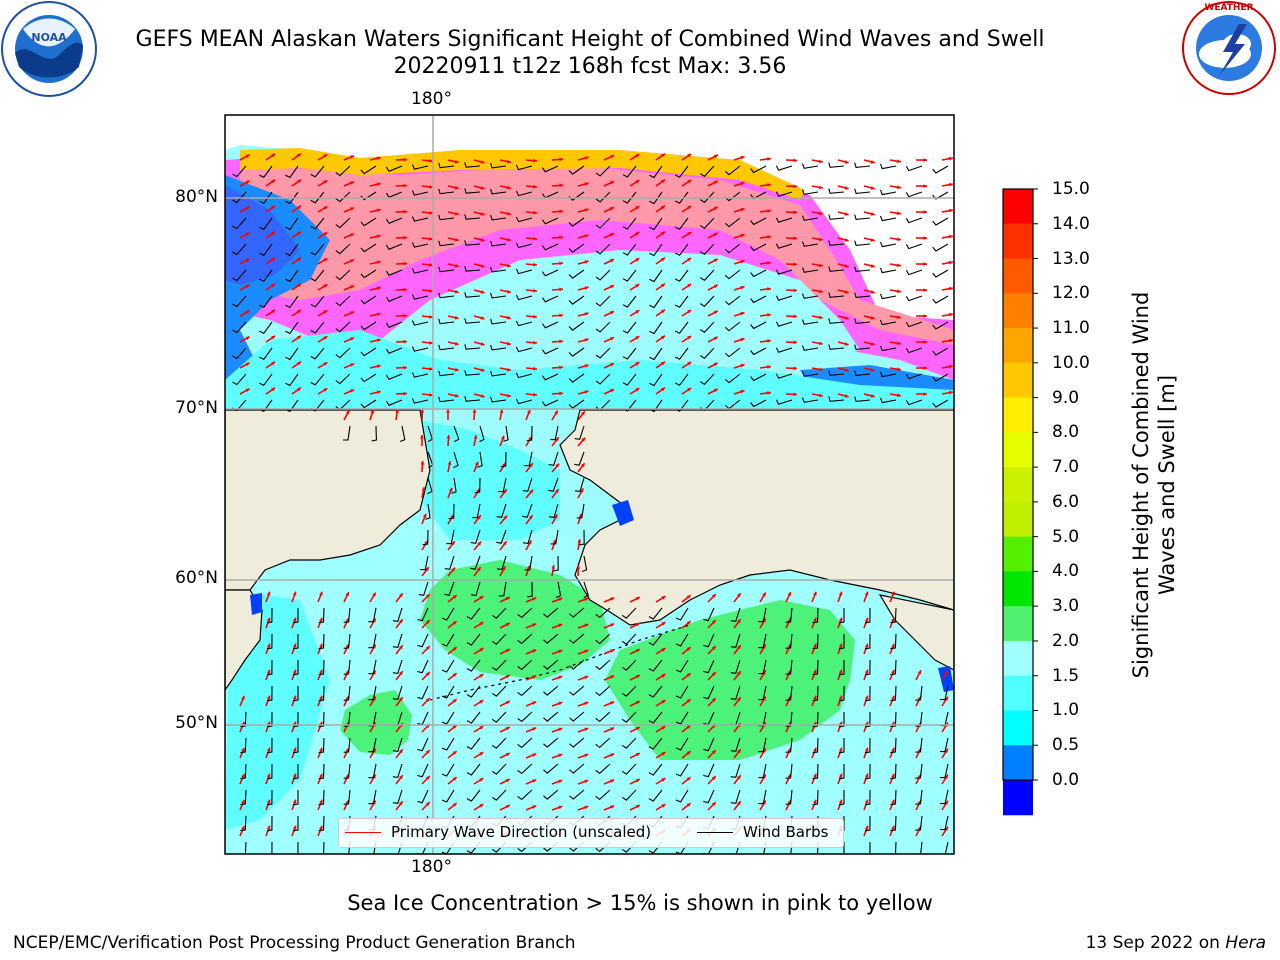  Describe the element at coordinates (1066, 467) in the screenshot. I see `colorbar-tick-label: 7.0` at that location.